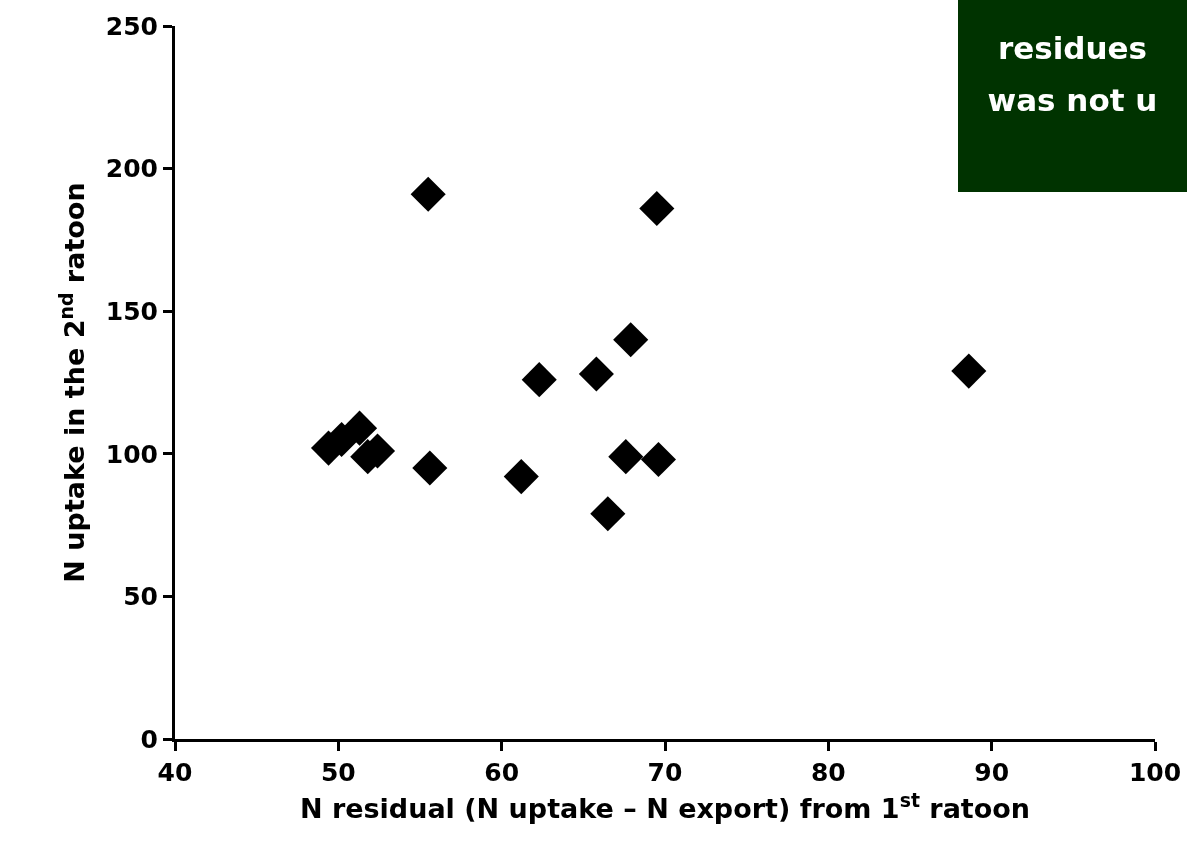 Image resolution: width=1187 pixels, height=868 pixels. I want to click on y-tick-label: 250, so click(131, 26).